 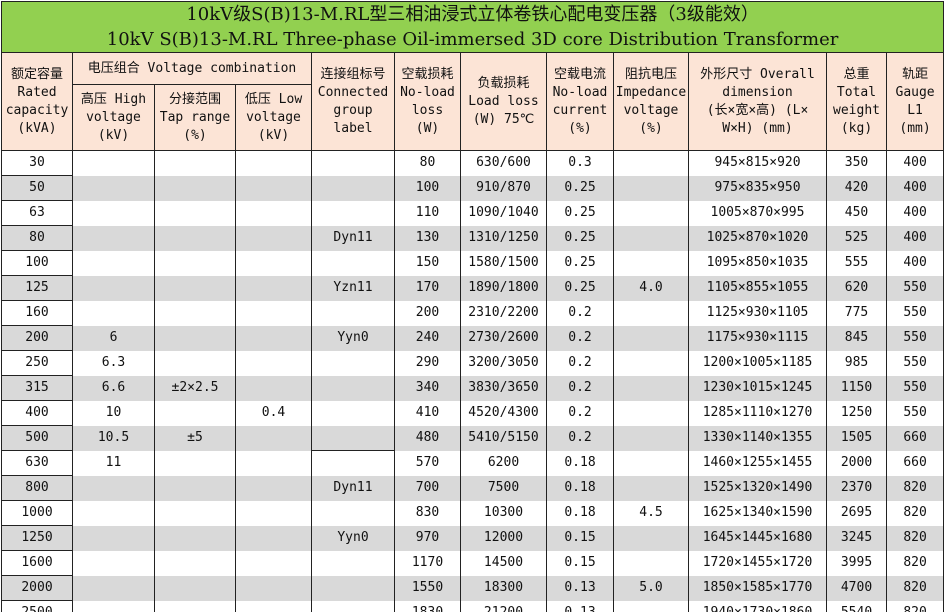 I want to click on cell-dimension: 1125×930×1105, so click(x=757, y=313).